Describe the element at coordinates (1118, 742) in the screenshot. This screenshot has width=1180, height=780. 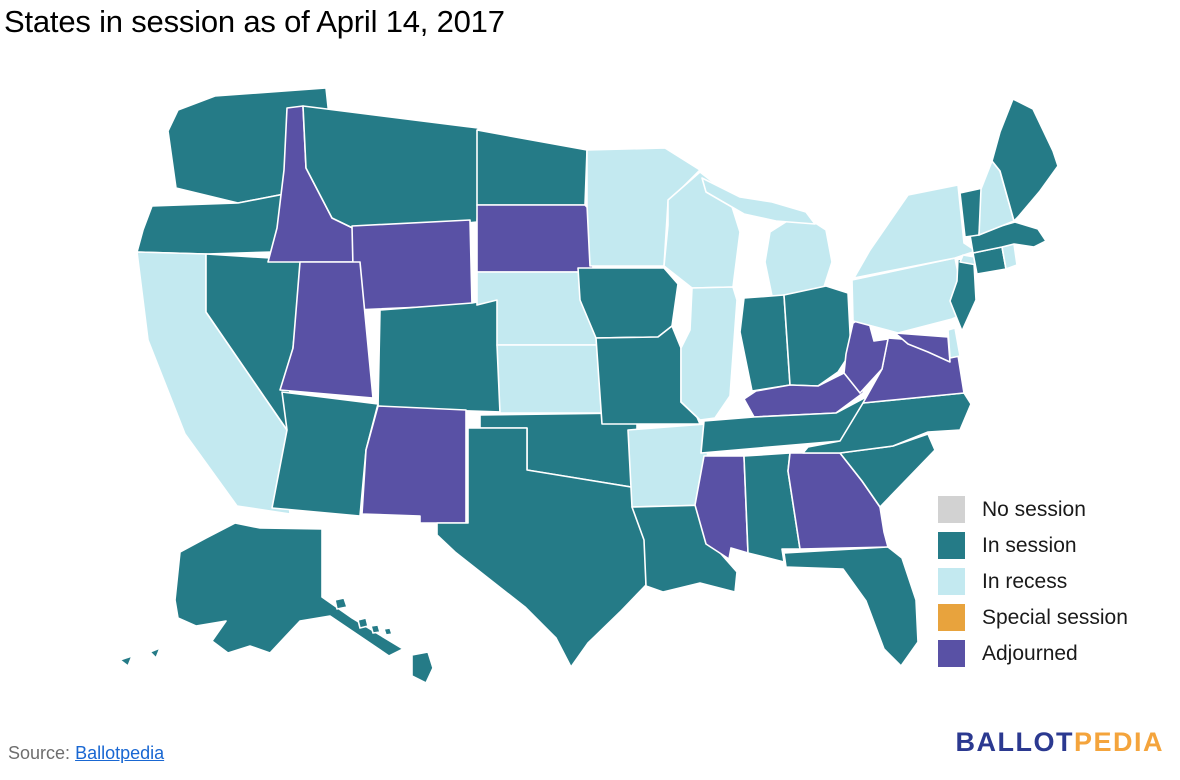
I see `logo-text-secondary: PEDIA` at that location.